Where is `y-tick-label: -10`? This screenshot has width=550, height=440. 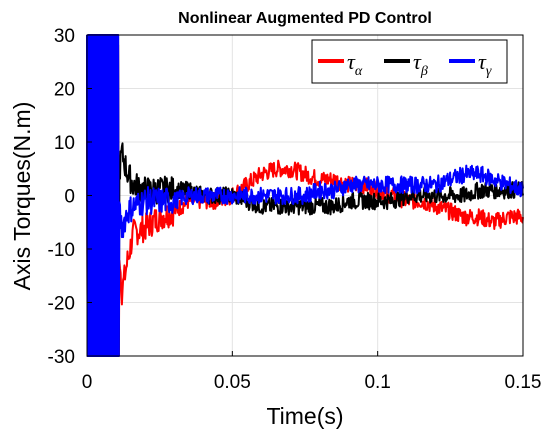 y-tick-label: -10 is located at coordinates (61, 250).